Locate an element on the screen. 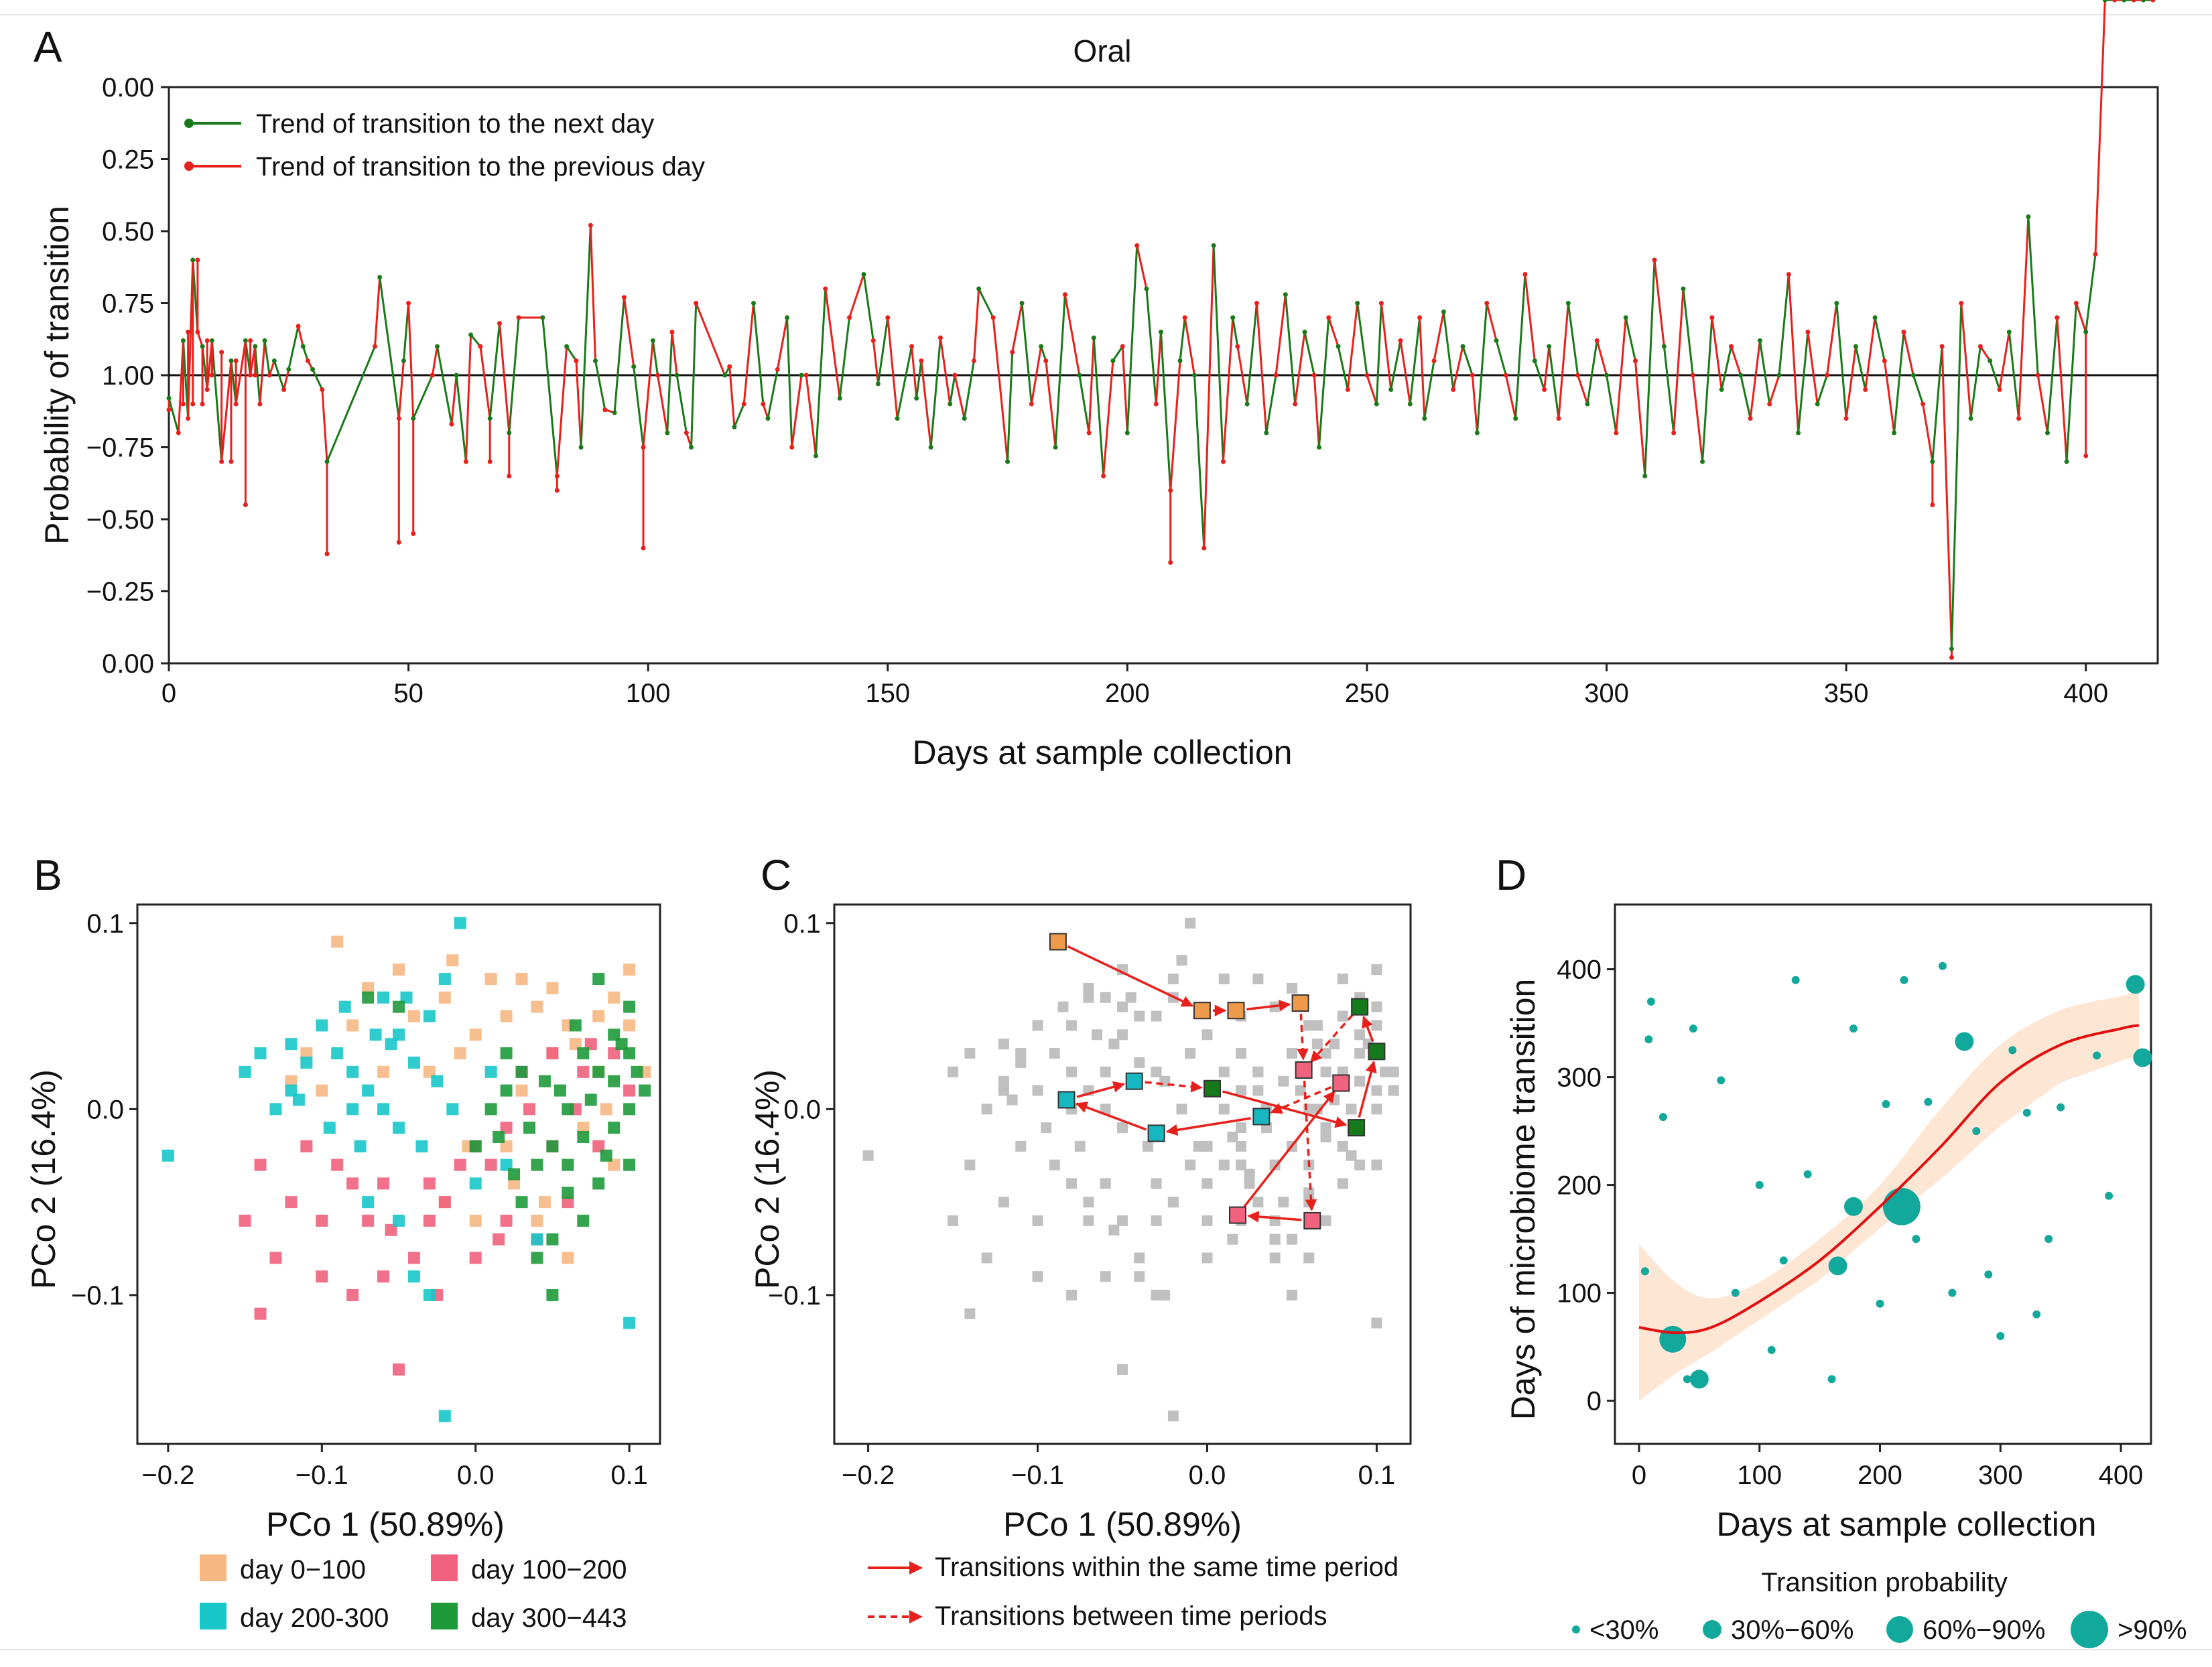 The height and width of the screenshot is (1667, 2212). y-tick-label: 0 is located at coordinates (1594, 1402).